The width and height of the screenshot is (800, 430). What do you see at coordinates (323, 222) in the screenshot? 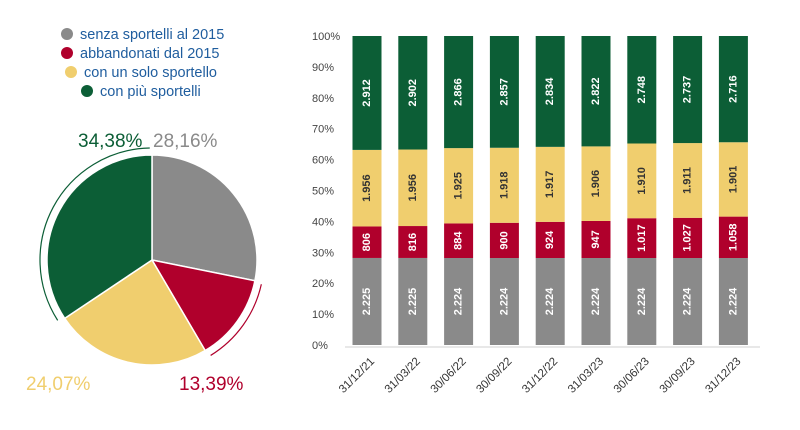
I see `y-tick-label: 40%` at bounding box center [323, 222].